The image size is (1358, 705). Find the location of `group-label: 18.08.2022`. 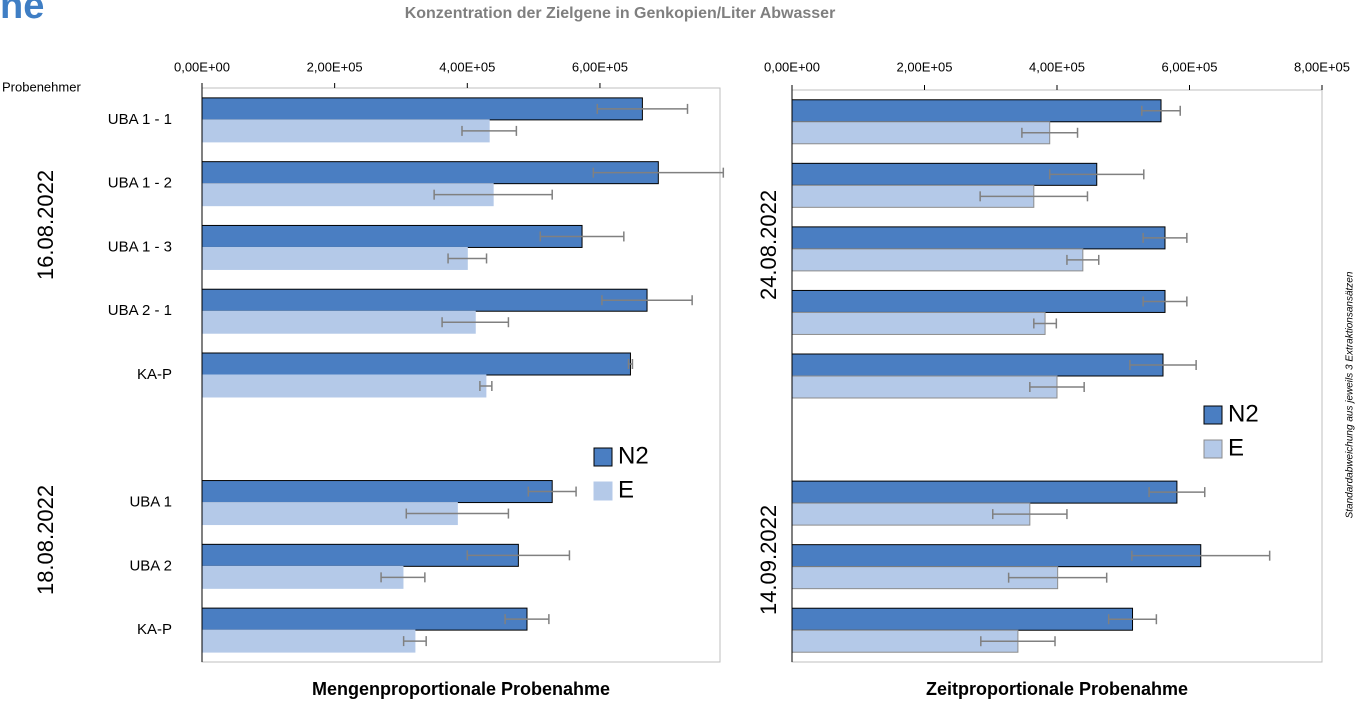

group-label: 18.08.2022 is located at coordinates (45, 540).